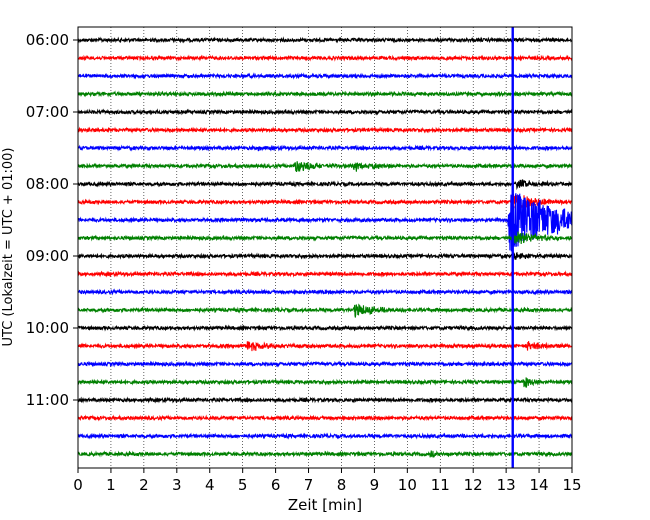  Describe the element at coordinates (8, 247) in the screenshot. I see `y-axis-label: UTC (Lokalzeit = UTC + 01:00)` at that location.